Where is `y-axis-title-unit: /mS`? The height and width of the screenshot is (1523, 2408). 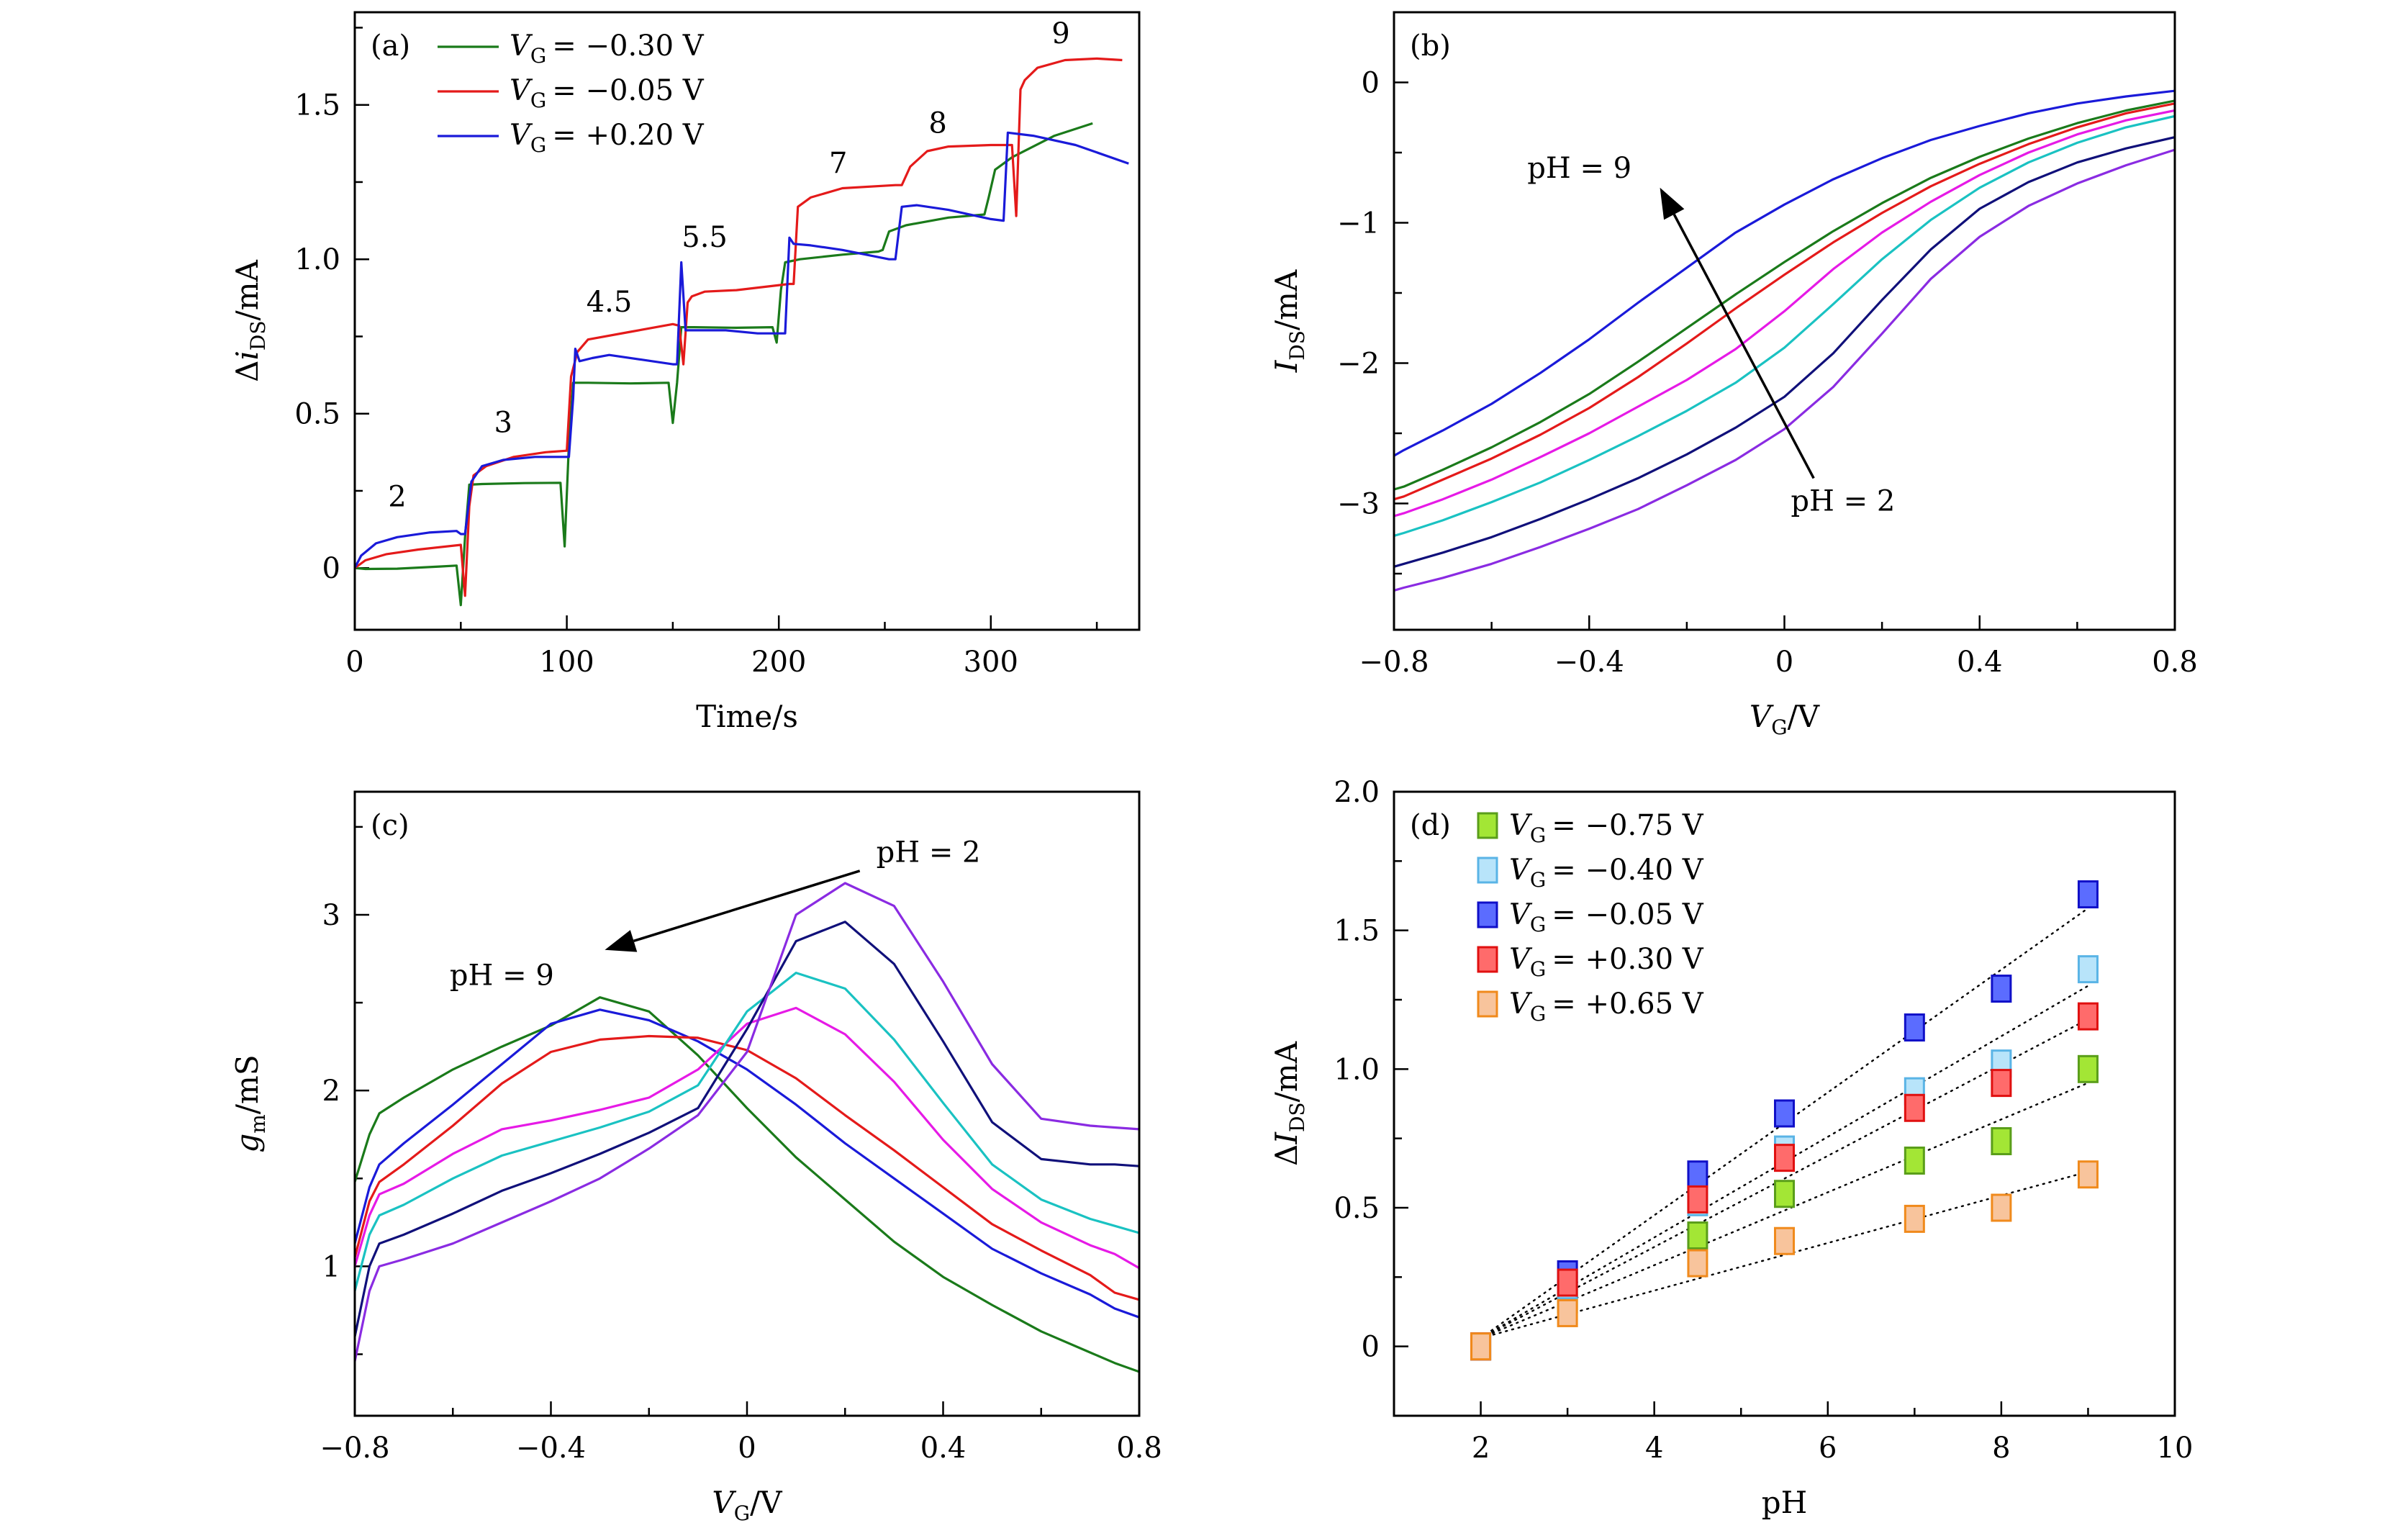 y-axis-title-unit: /mS is located at coordinates (247, 1084).